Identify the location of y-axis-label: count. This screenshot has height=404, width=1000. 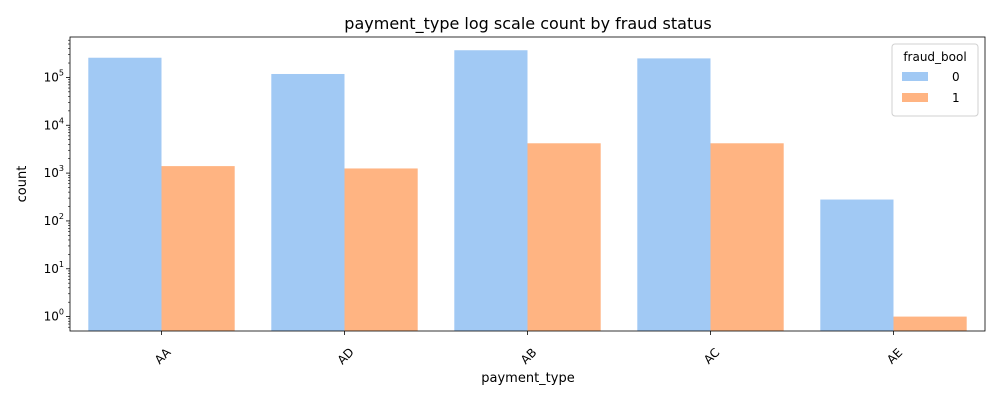
(22, 184).